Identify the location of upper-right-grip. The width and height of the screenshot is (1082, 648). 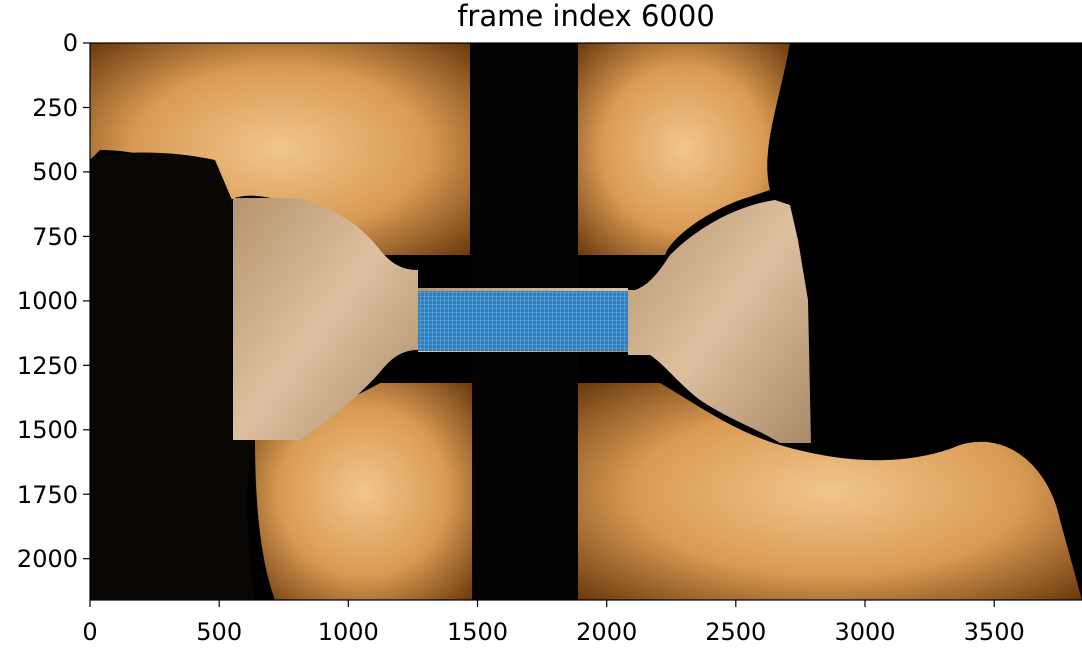
(684, 149).